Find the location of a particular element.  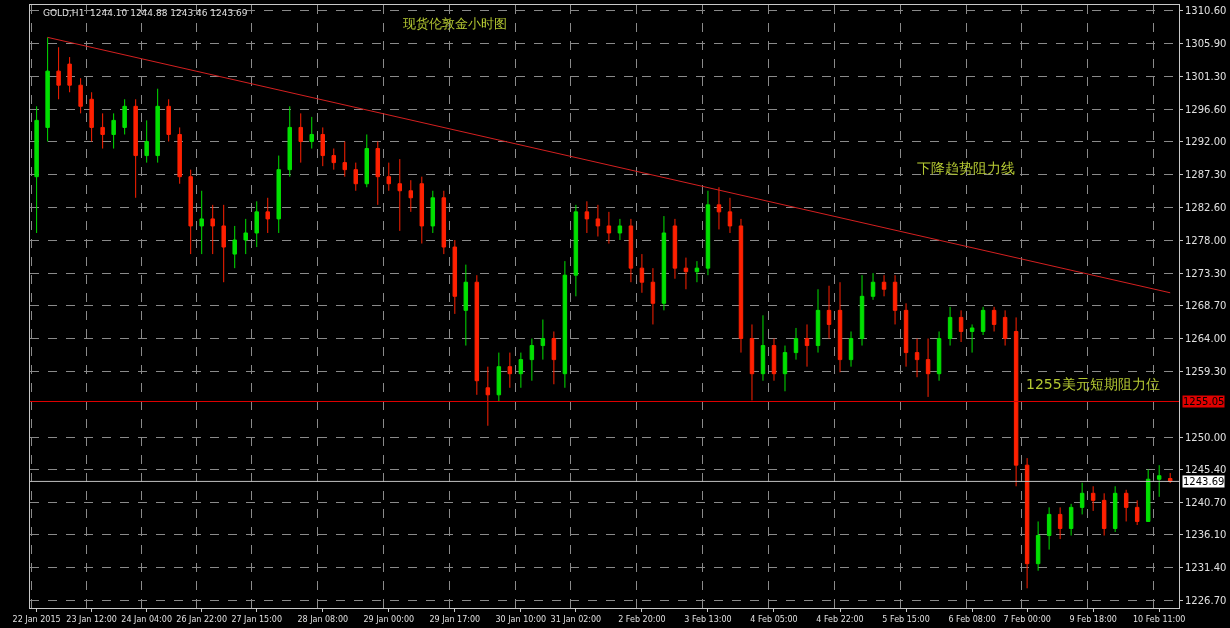

x-tick-label: 4 Feb 22:00 is located at coordinates (840, 619).